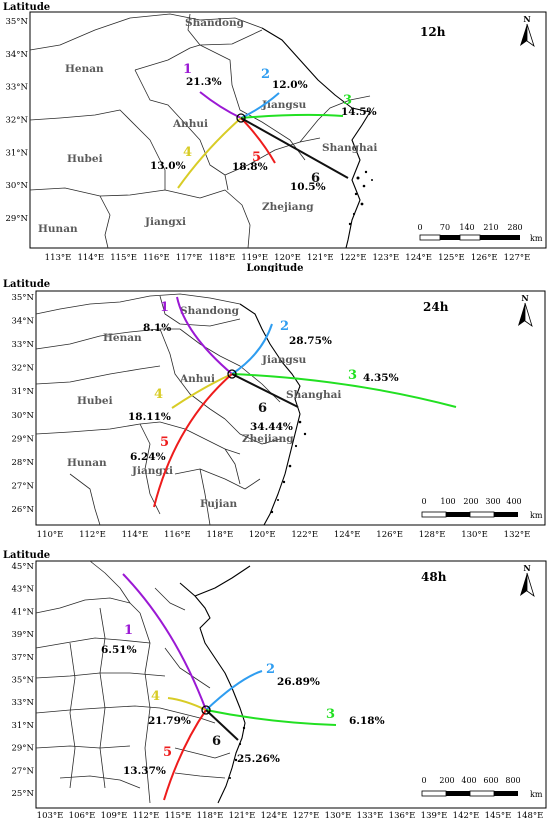 This screenshot has width=550, height=826. What do you see at coordinates (536, 794) in the screenshot?
I see `scale-bar-unit: km` at bounding box center [536, 794].